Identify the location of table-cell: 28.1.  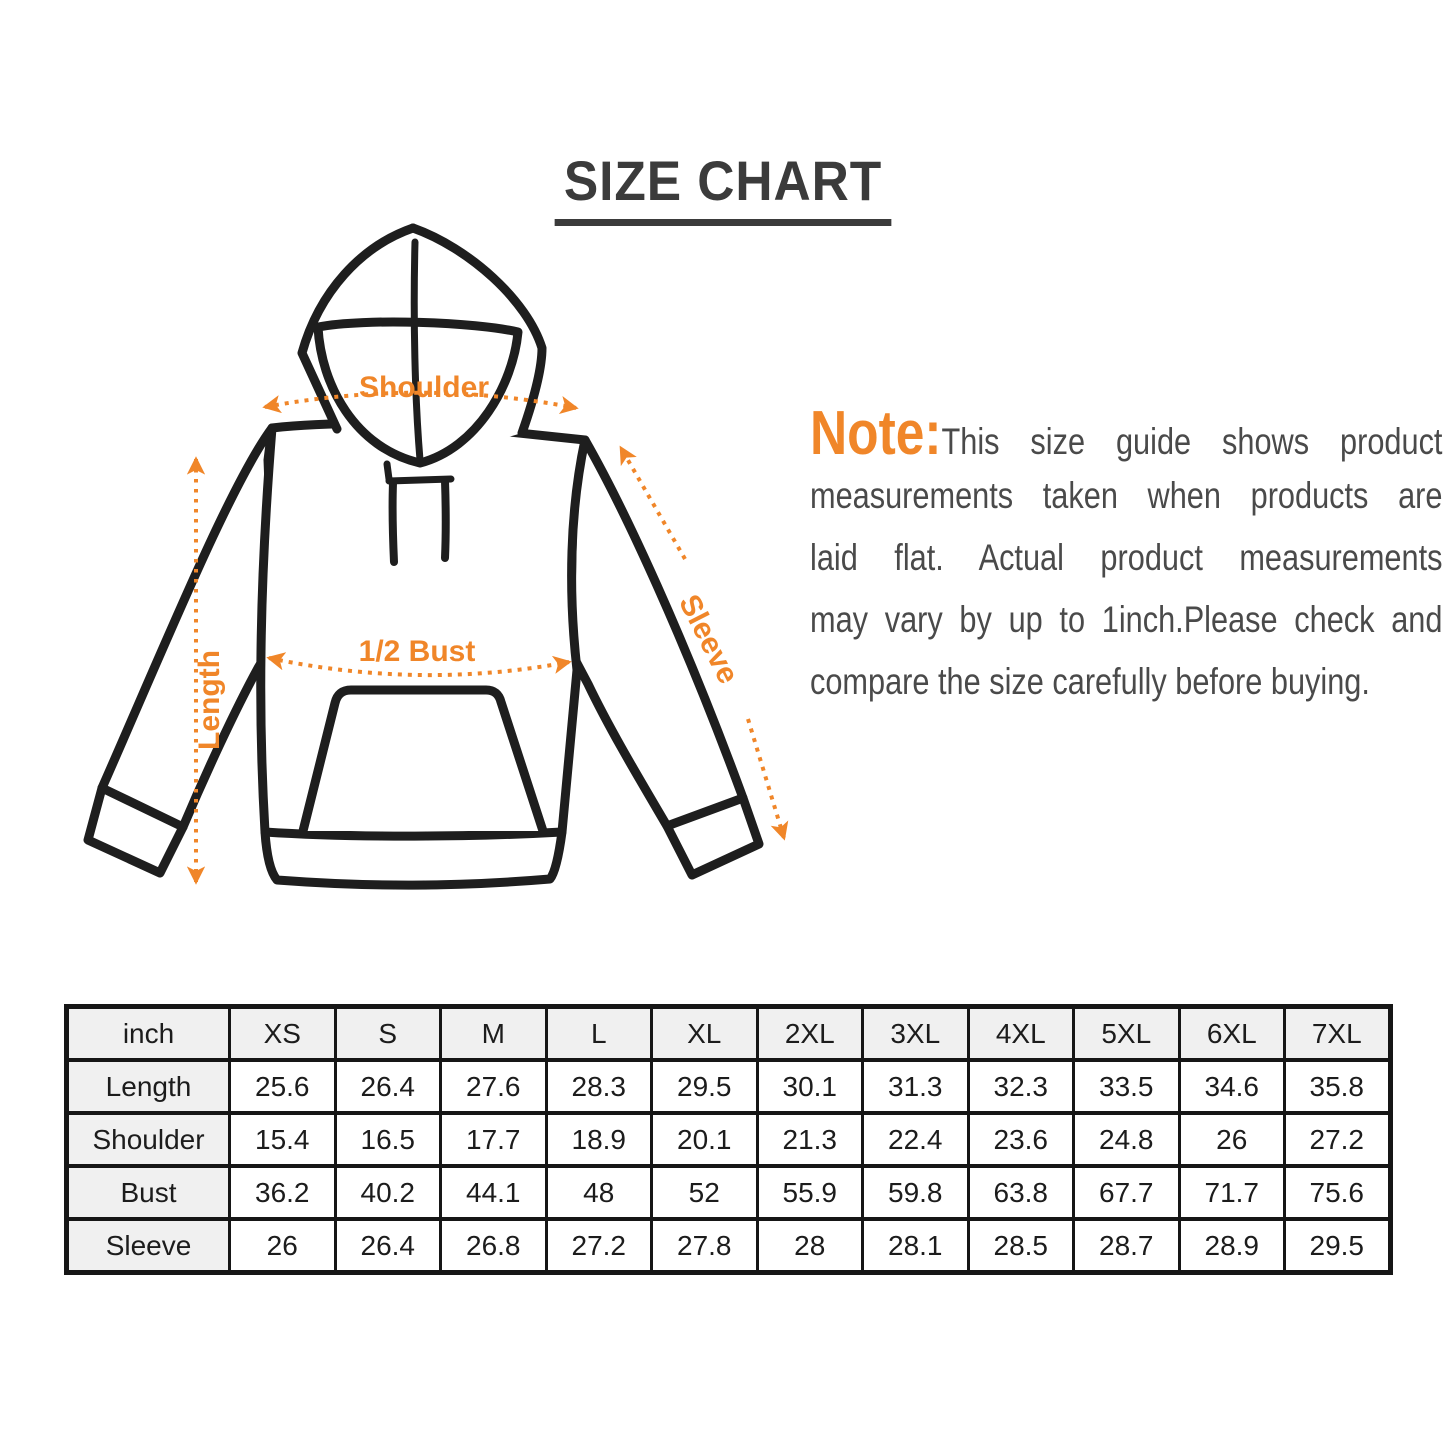
(915, 1245).